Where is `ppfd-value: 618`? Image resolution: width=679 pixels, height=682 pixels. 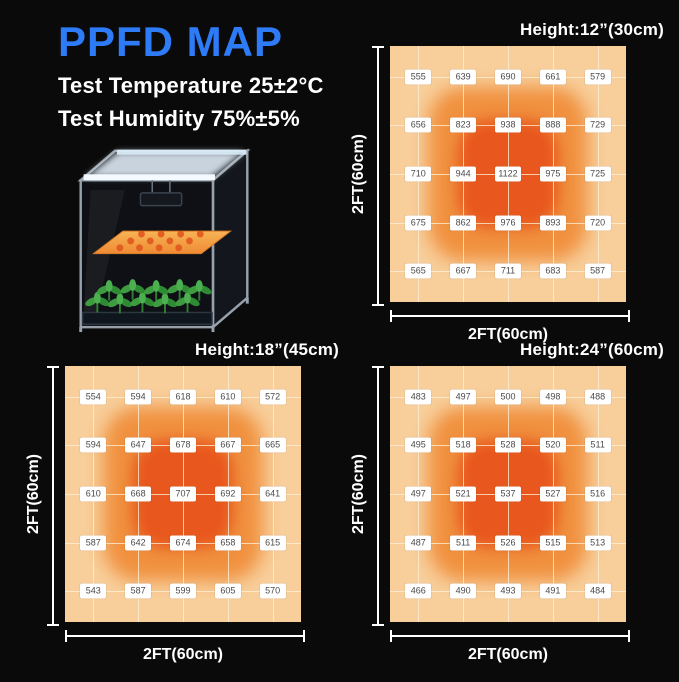 ppfd-value: 618 is located at coordinates (183, 397).